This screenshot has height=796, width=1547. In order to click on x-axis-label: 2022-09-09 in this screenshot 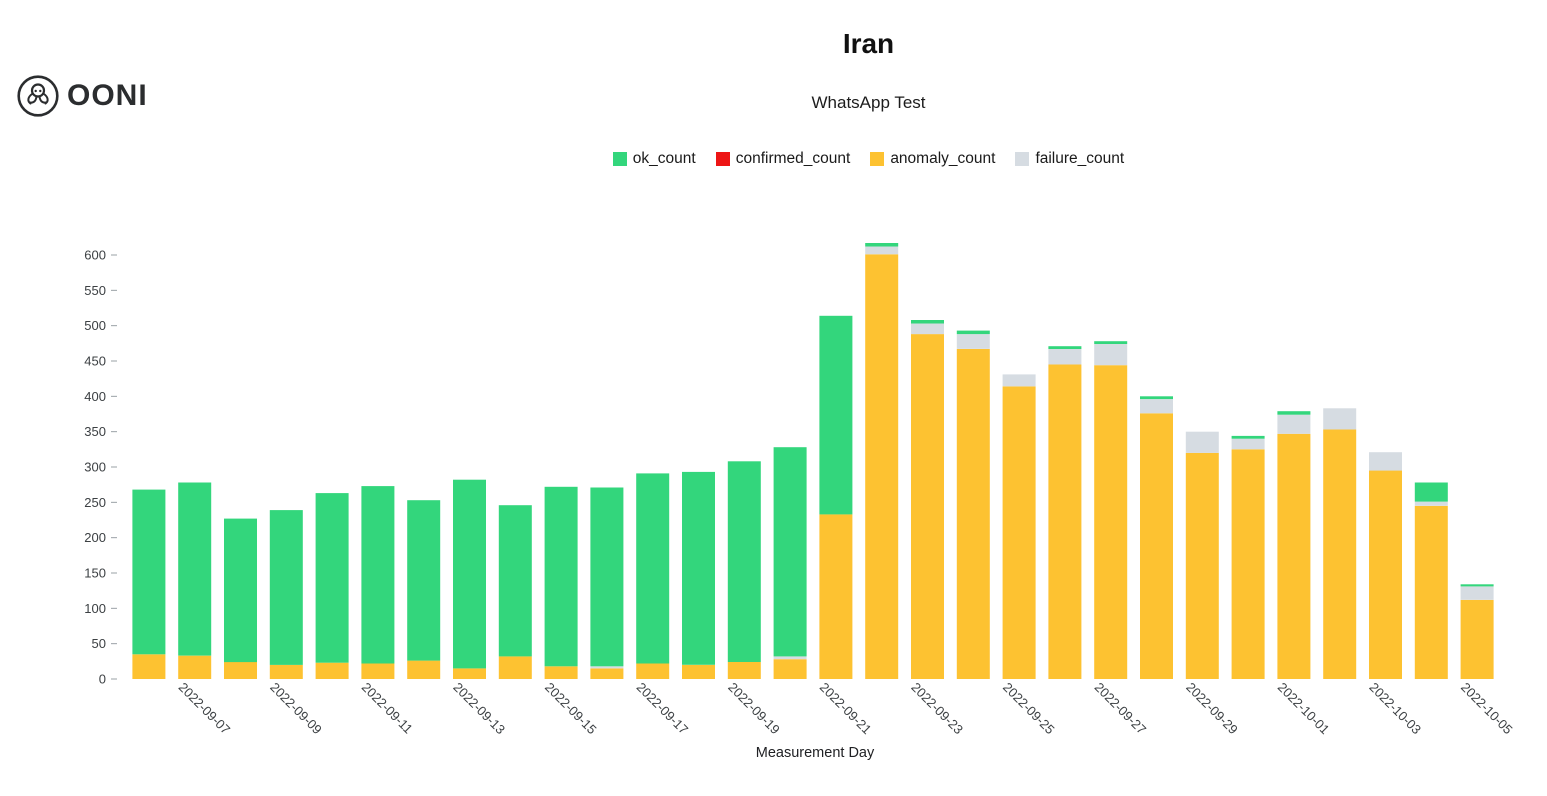, I will do `click(296, 709)`.